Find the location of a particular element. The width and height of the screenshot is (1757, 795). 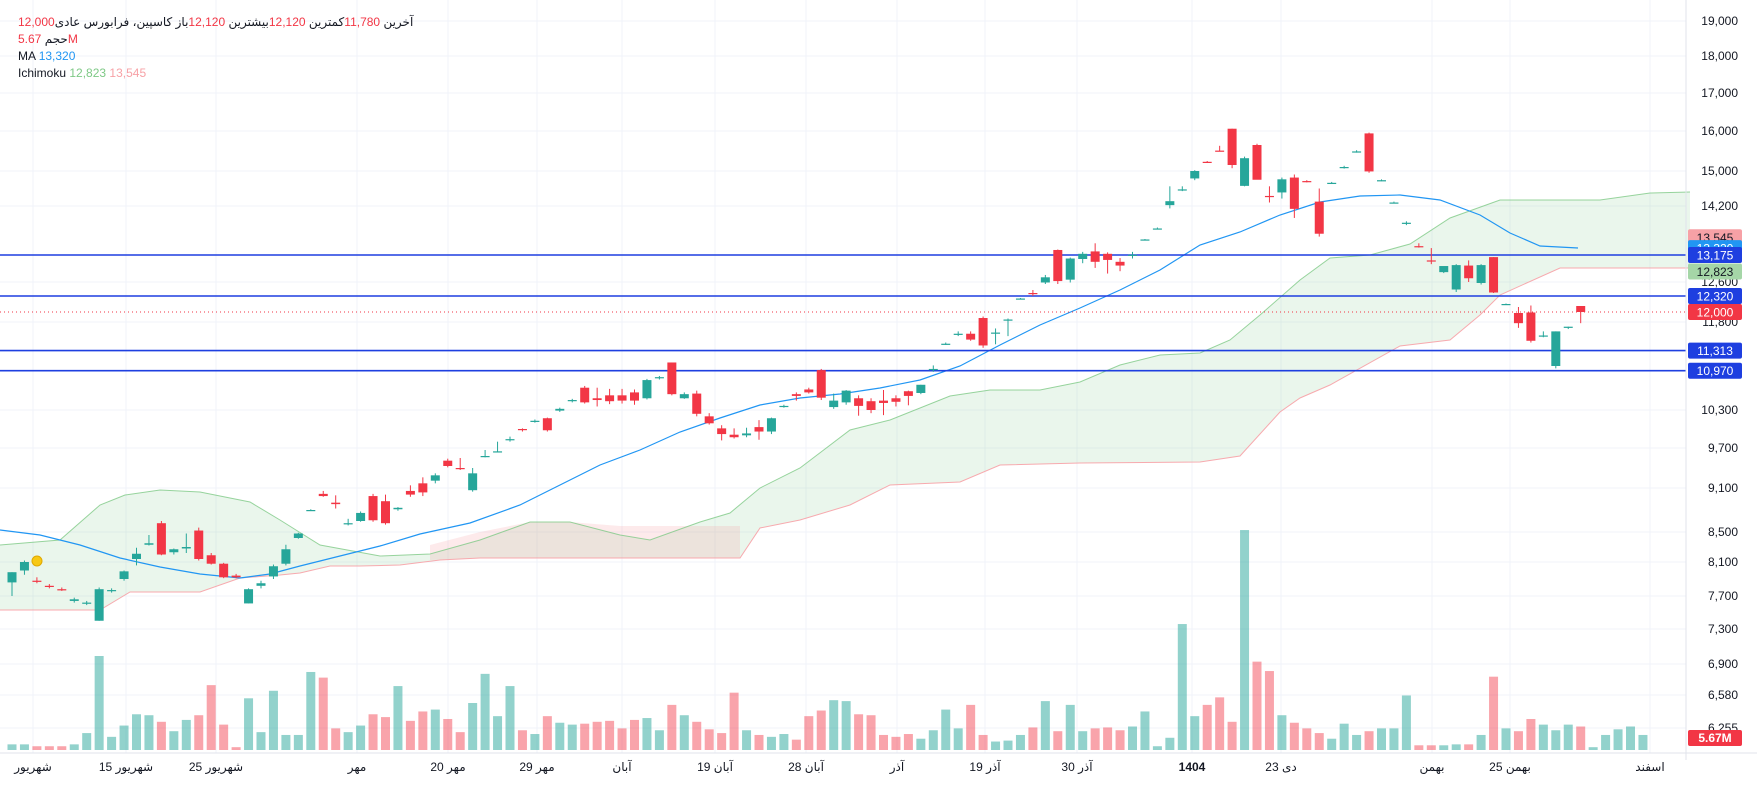

symbol-title: کاسپین، فرابورس عادی is located at coordinates (113, 22).